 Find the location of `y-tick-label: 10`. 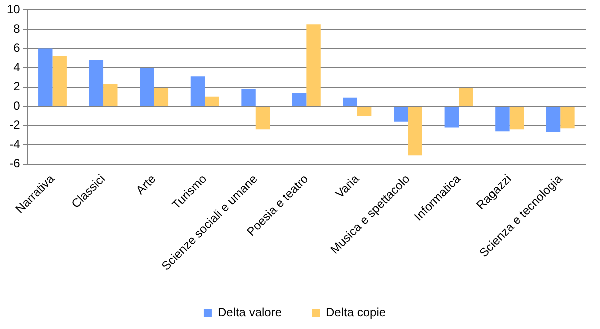

y-tick-label: 10 is located at coordinates (13, 9).